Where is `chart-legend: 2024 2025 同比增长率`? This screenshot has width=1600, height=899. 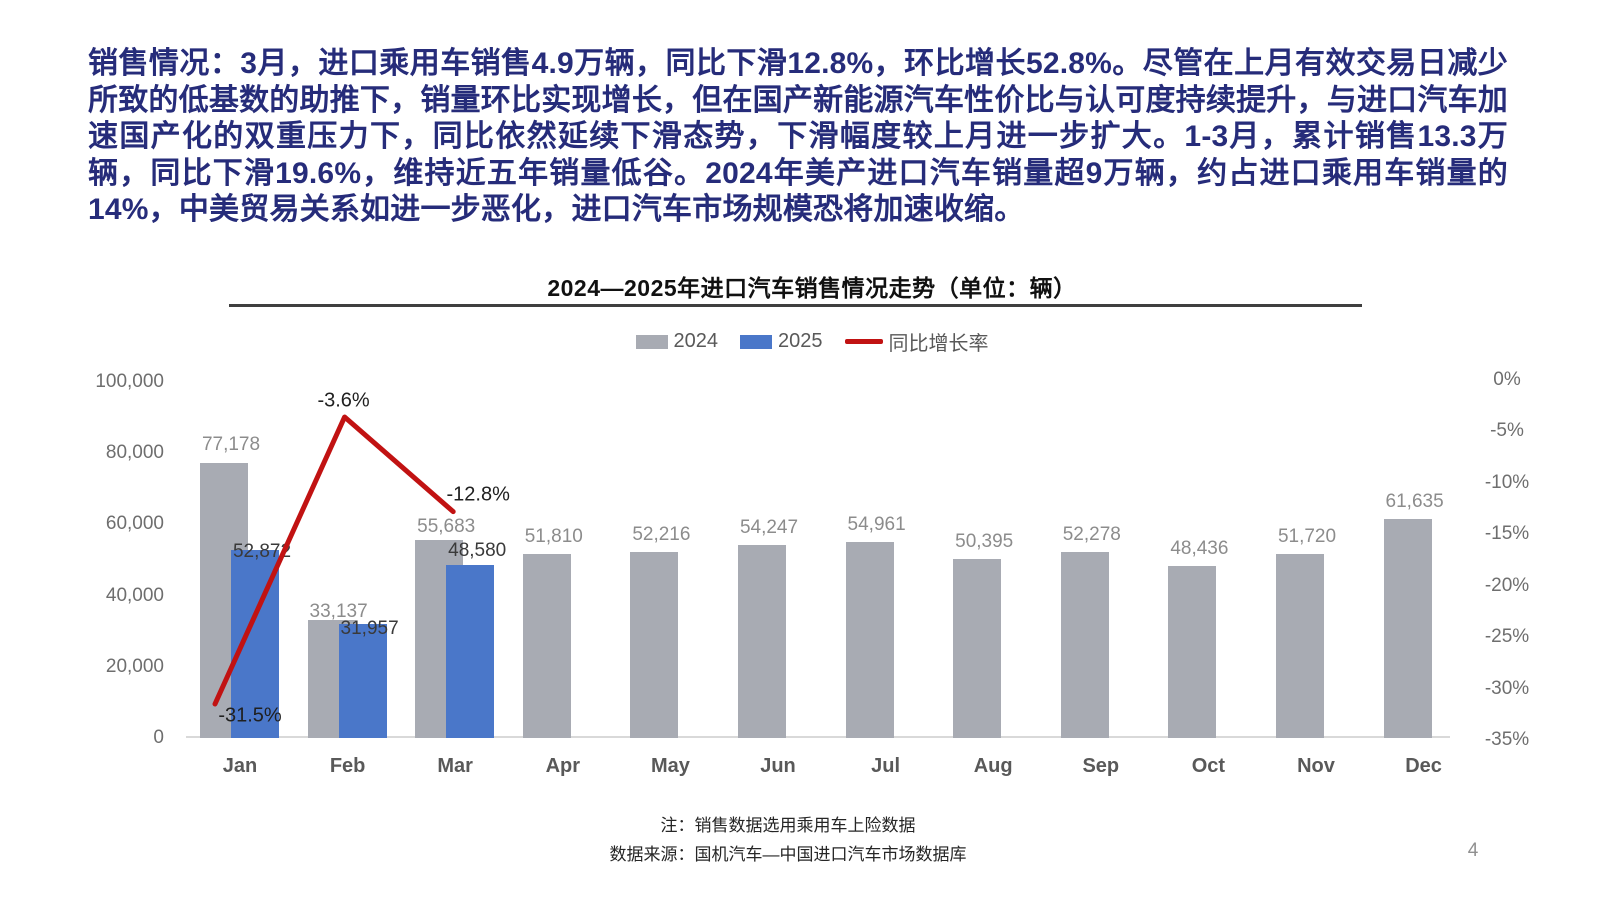 chart-legend: 2024 2025 同比增长率 is located at coordinates (800, 341).